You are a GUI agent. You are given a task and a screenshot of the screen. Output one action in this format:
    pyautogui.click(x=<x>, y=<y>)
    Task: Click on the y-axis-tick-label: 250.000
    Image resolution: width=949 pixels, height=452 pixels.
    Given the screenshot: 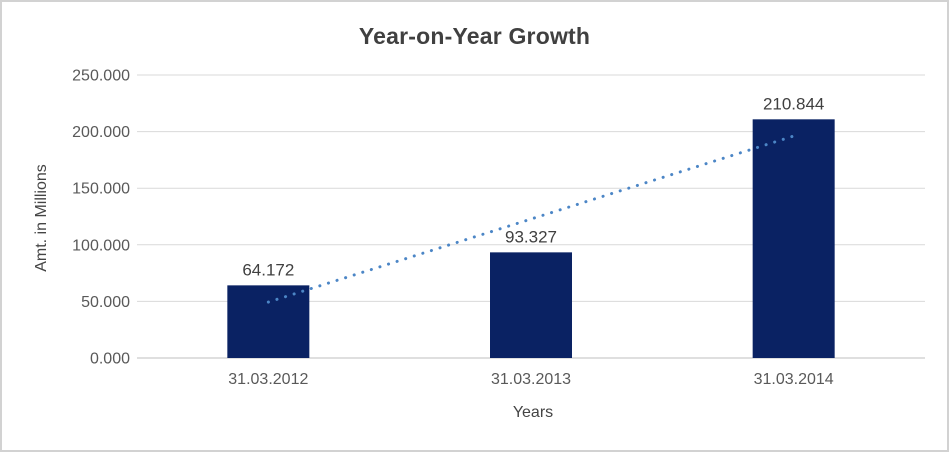 What is the action you would take?
    pyautogui.click(x=101, y=76)
    